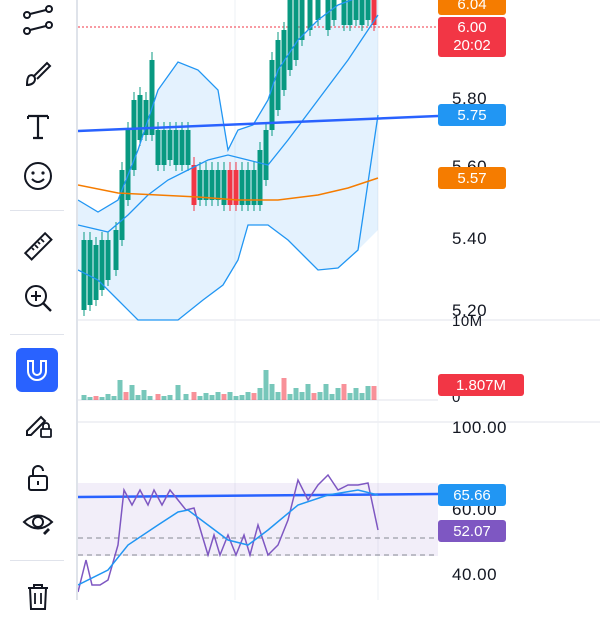 This screenshot has height=618, width=600. I want to click on rsi-ma-line, so click(228, 537).